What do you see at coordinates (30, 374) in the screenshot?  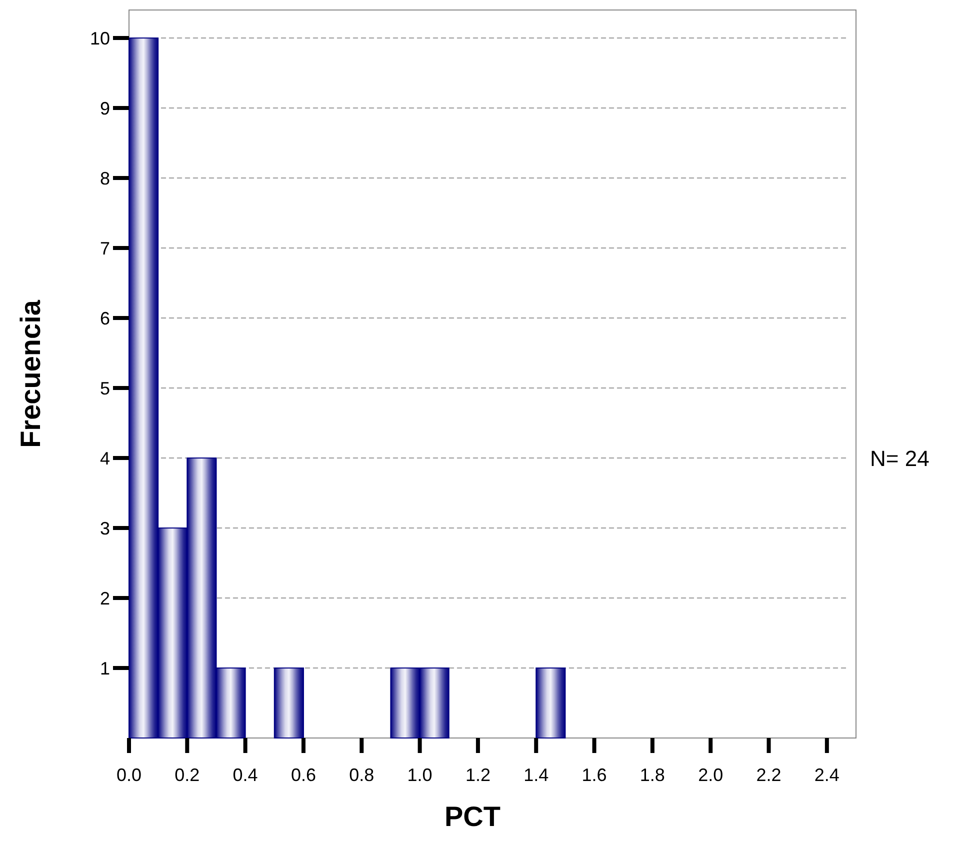 I see `y-axis-title: Frecuencia` at bounding box center [30, 374].